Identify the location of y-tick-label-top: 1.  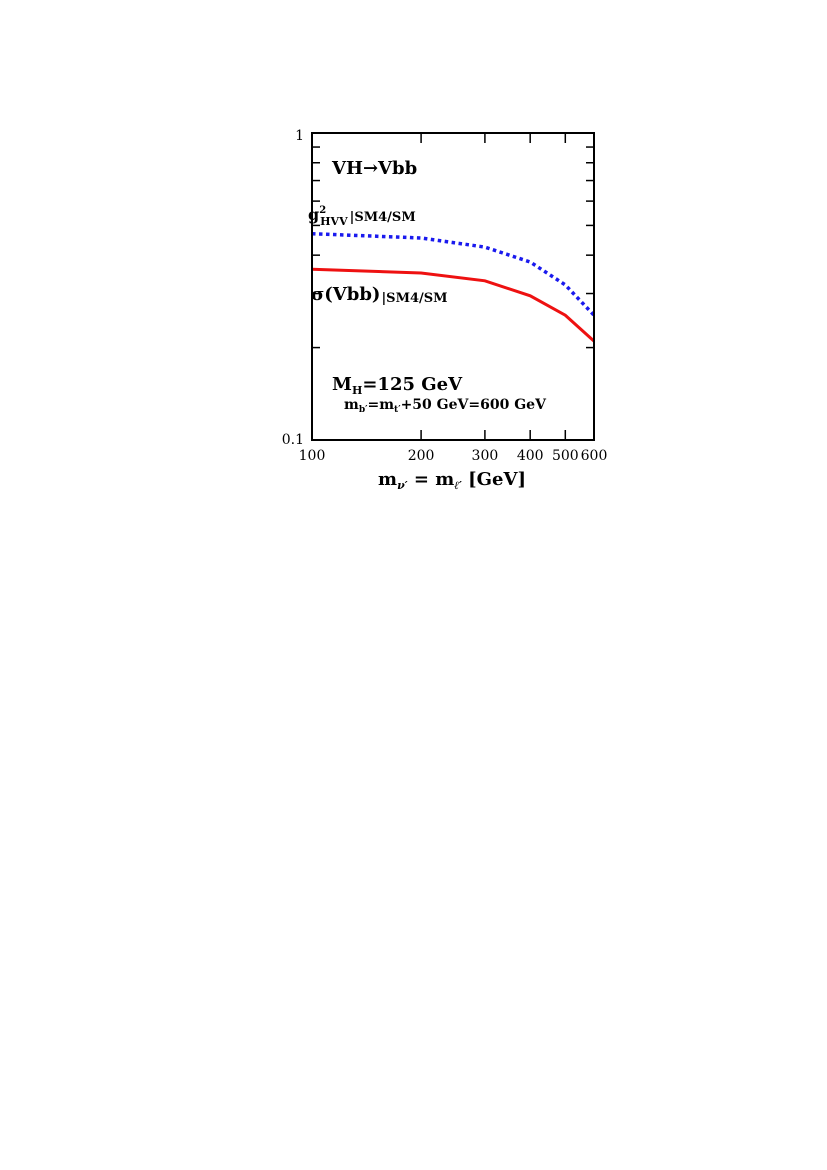
(299, 136).